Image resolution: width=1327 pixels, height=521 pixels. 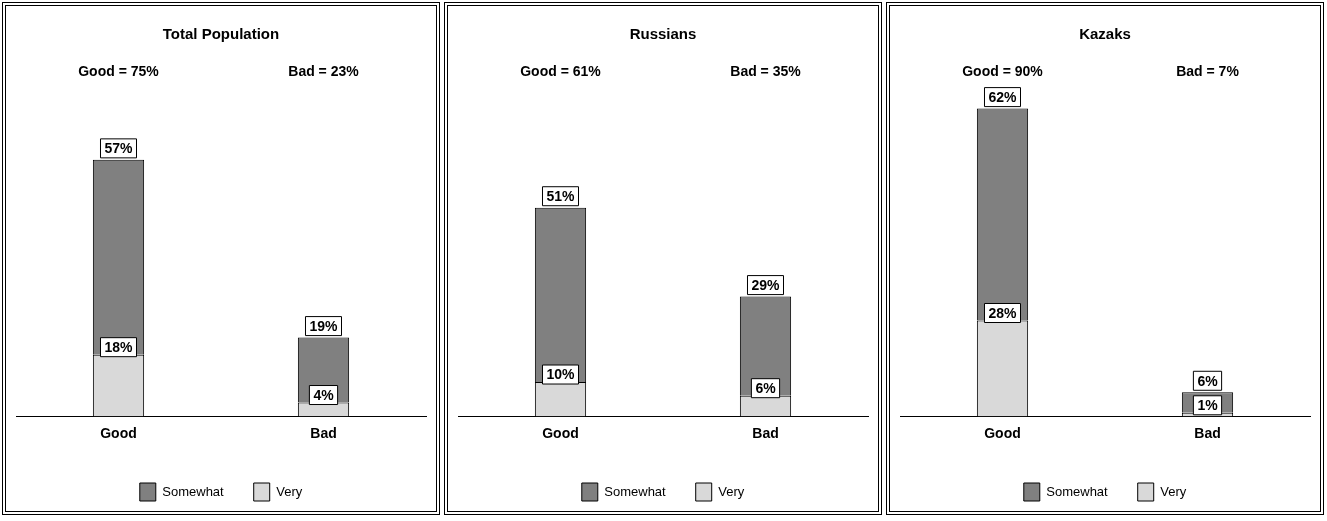 What do you see at coordinates (324, 394) in the screenshot?
I see `data-label: 4%` at bounding box center [324, 394].